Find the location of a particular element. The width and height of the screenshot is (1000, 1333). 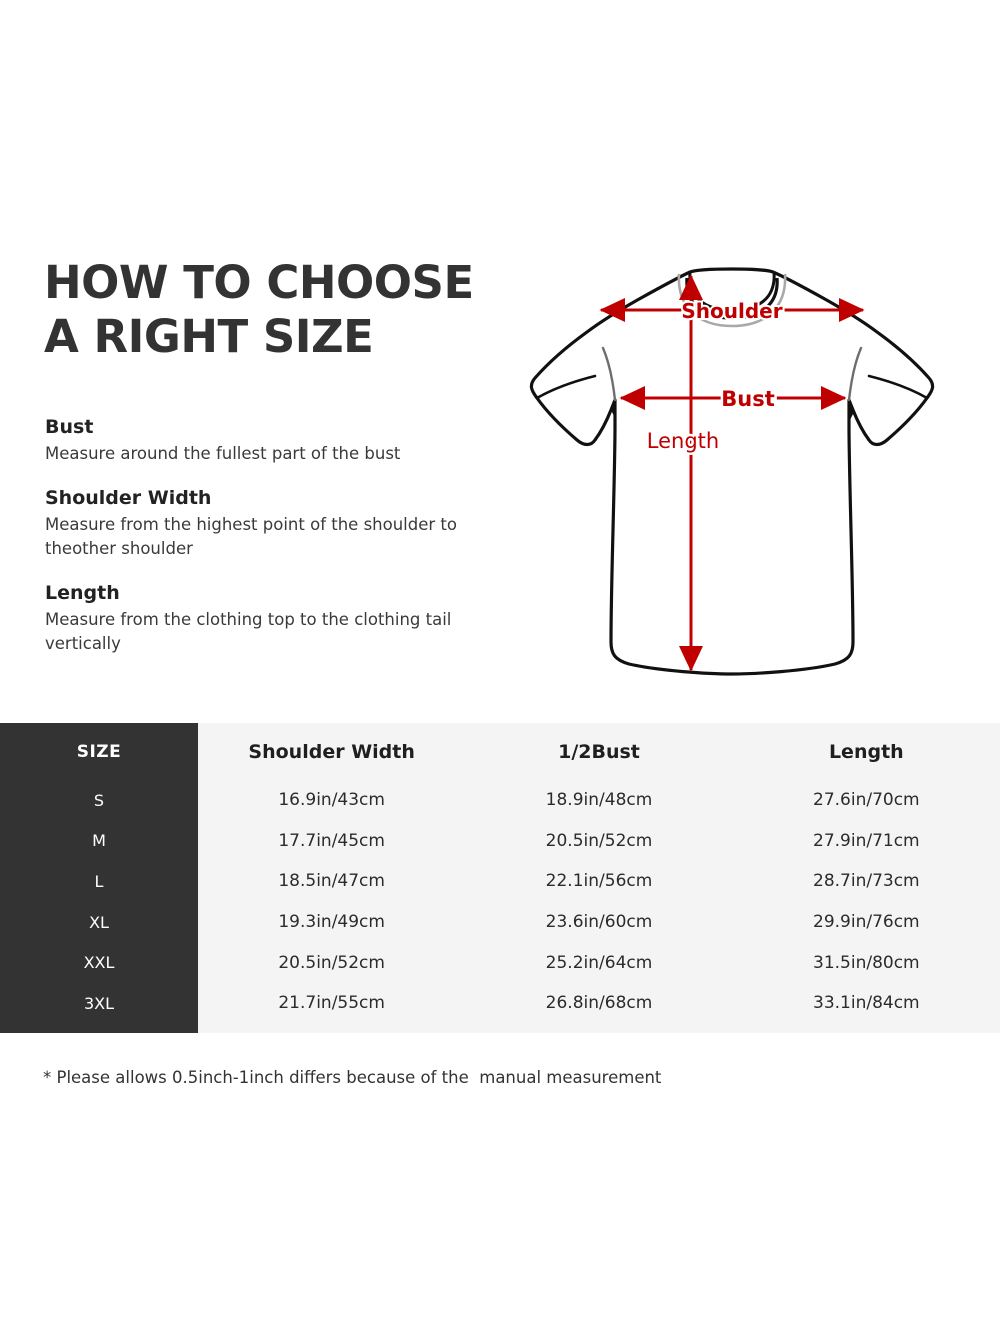

left-sleeve-seam is located at coordinates (609, 374).